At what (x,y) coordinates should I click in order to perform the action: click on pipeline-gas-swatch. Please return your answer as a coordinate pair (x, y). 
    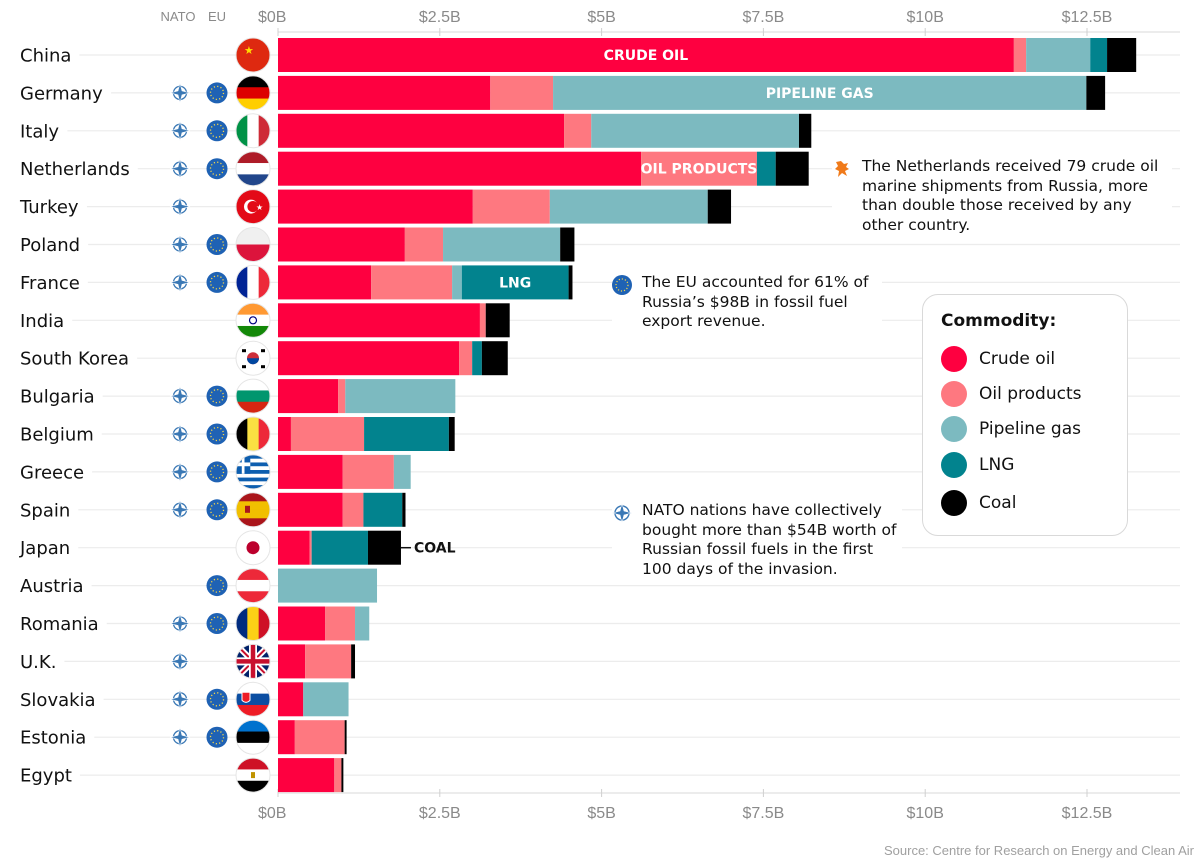
    Looking at the image, I should click on (954, 429).